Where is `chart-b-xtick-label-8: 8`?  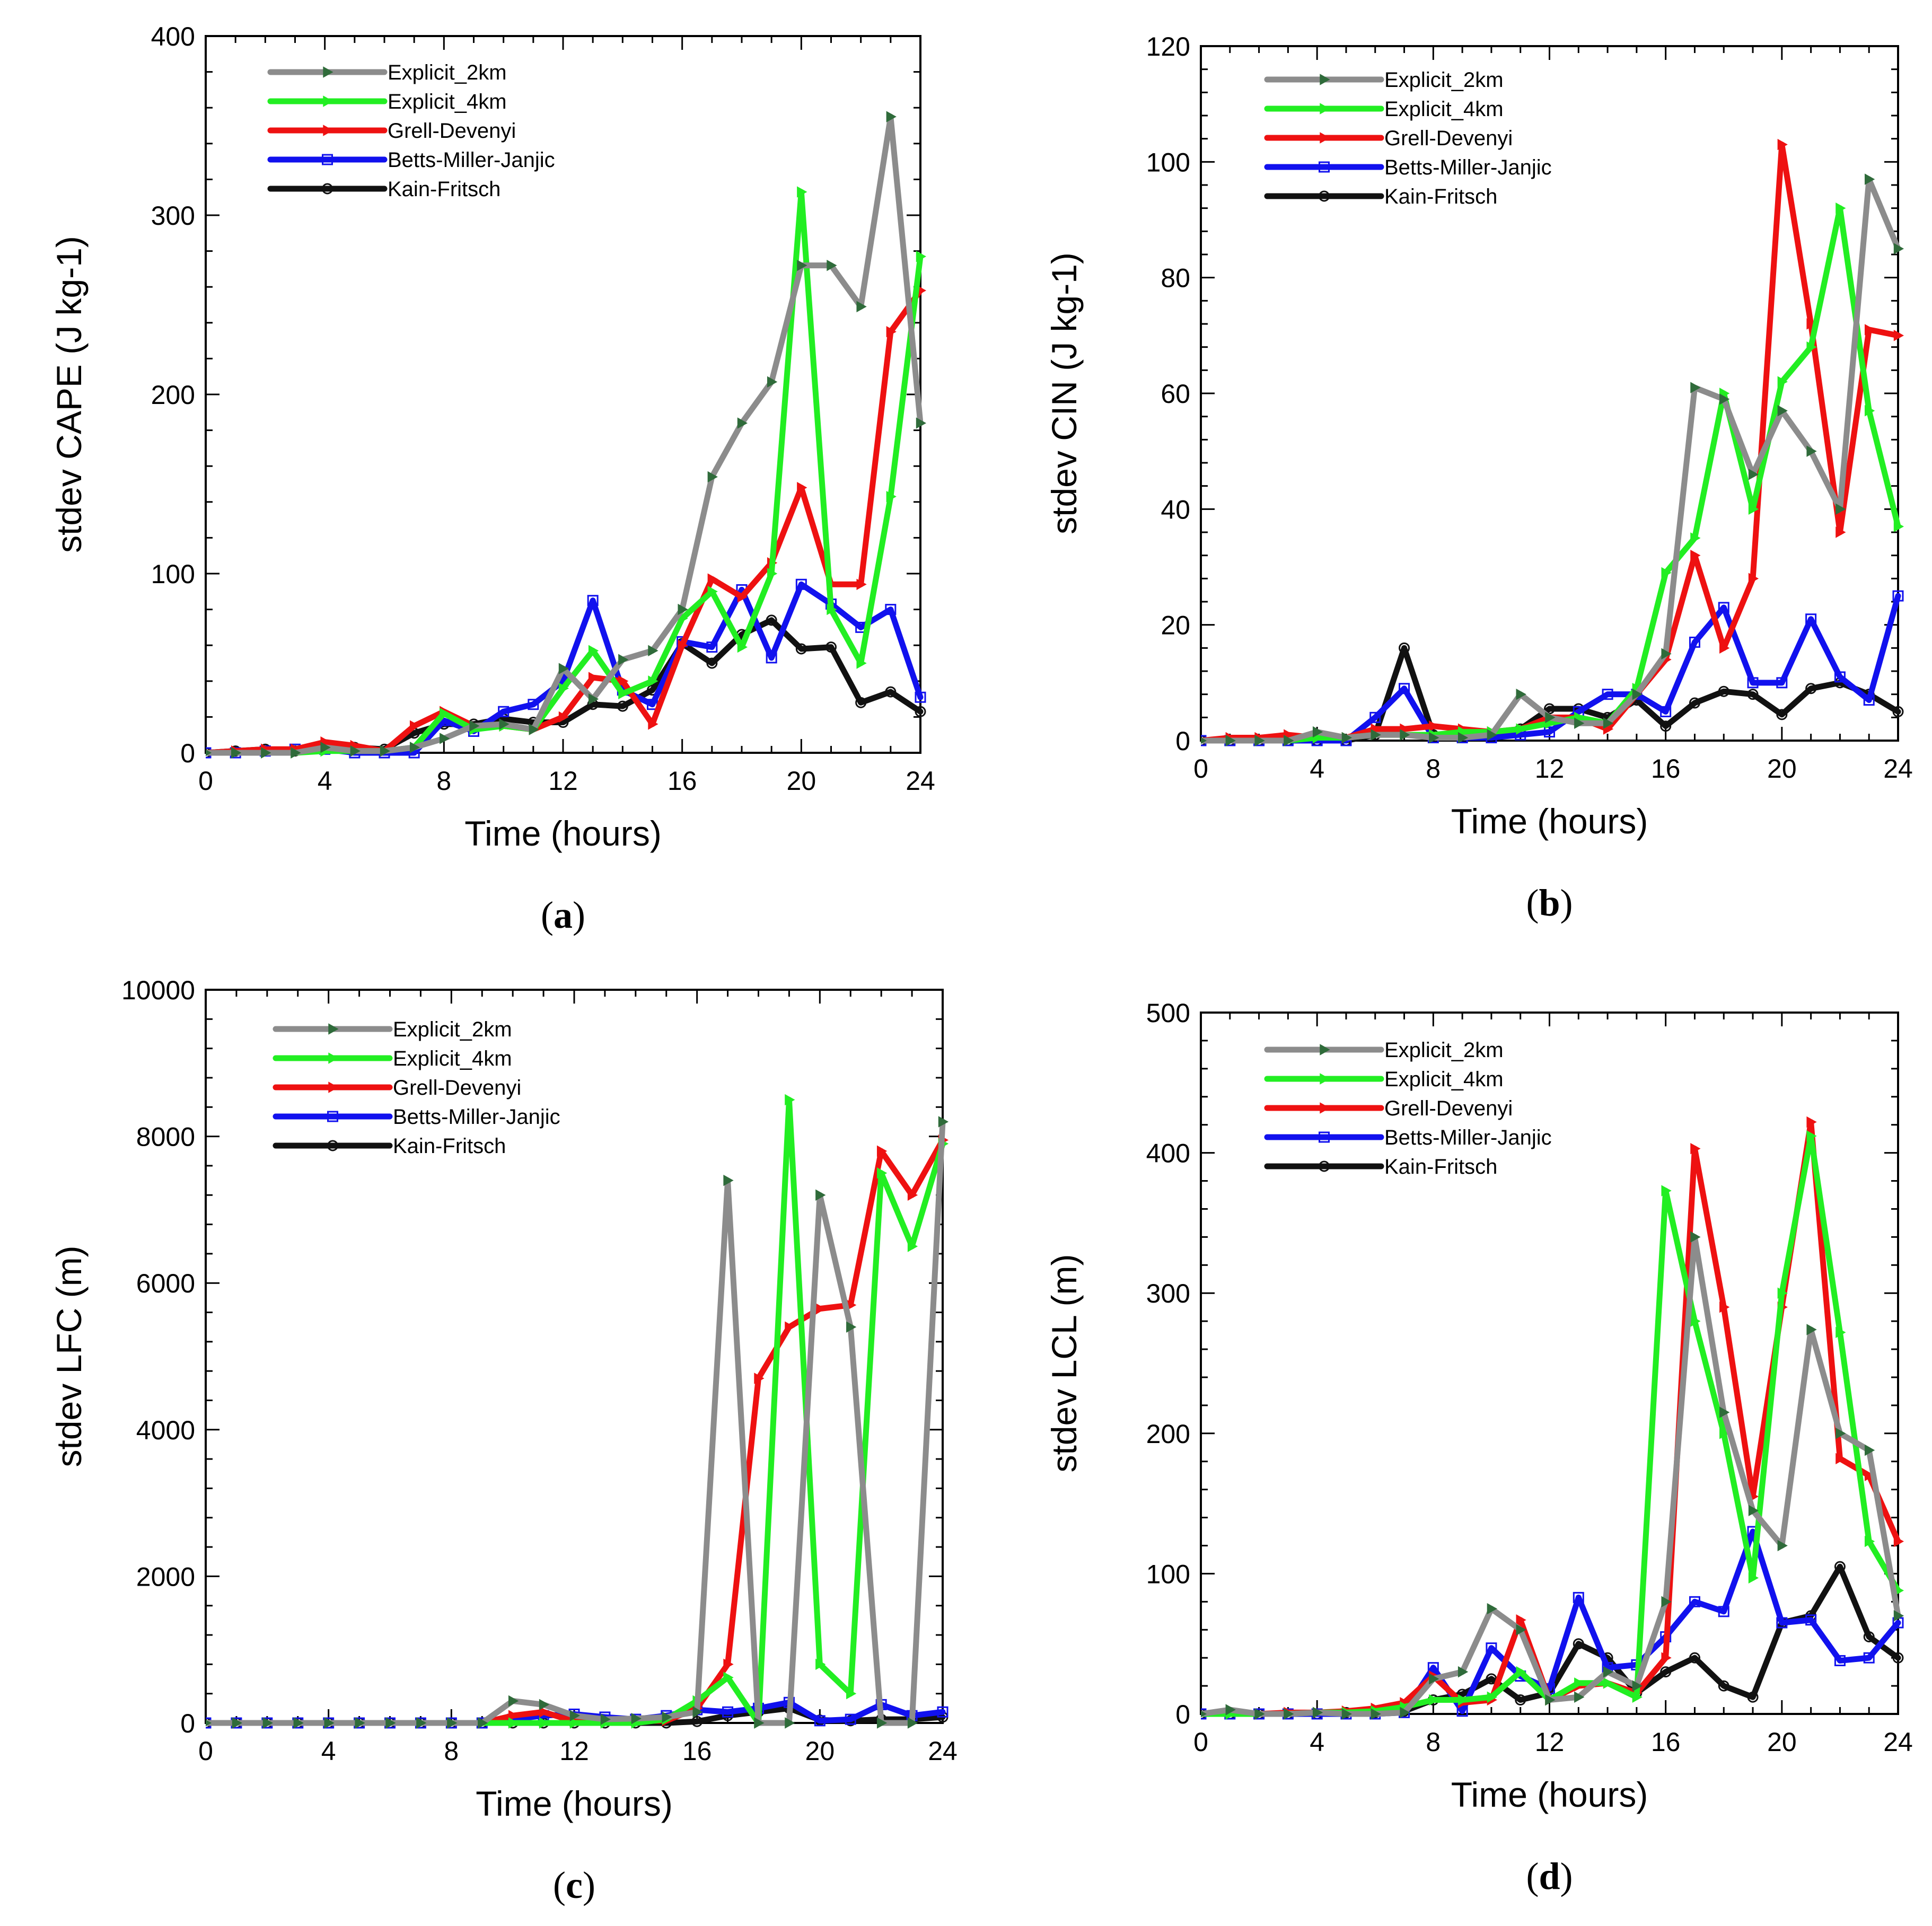
chart-b-xtick-label-8: 8 is located at coordinates (1433, 769).